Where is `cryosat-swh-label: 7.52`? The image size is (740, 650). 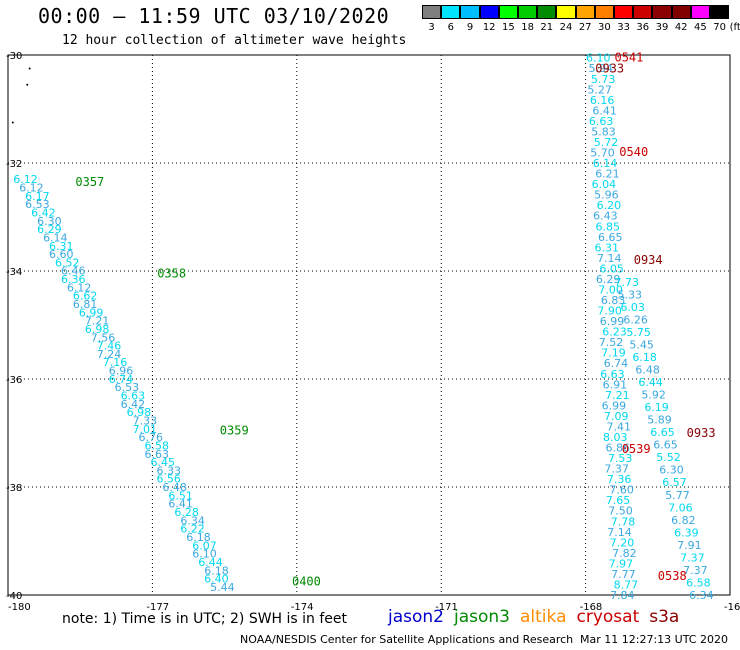
cryosat-swh-label: 7.52 is located at coordinates (611, 342).